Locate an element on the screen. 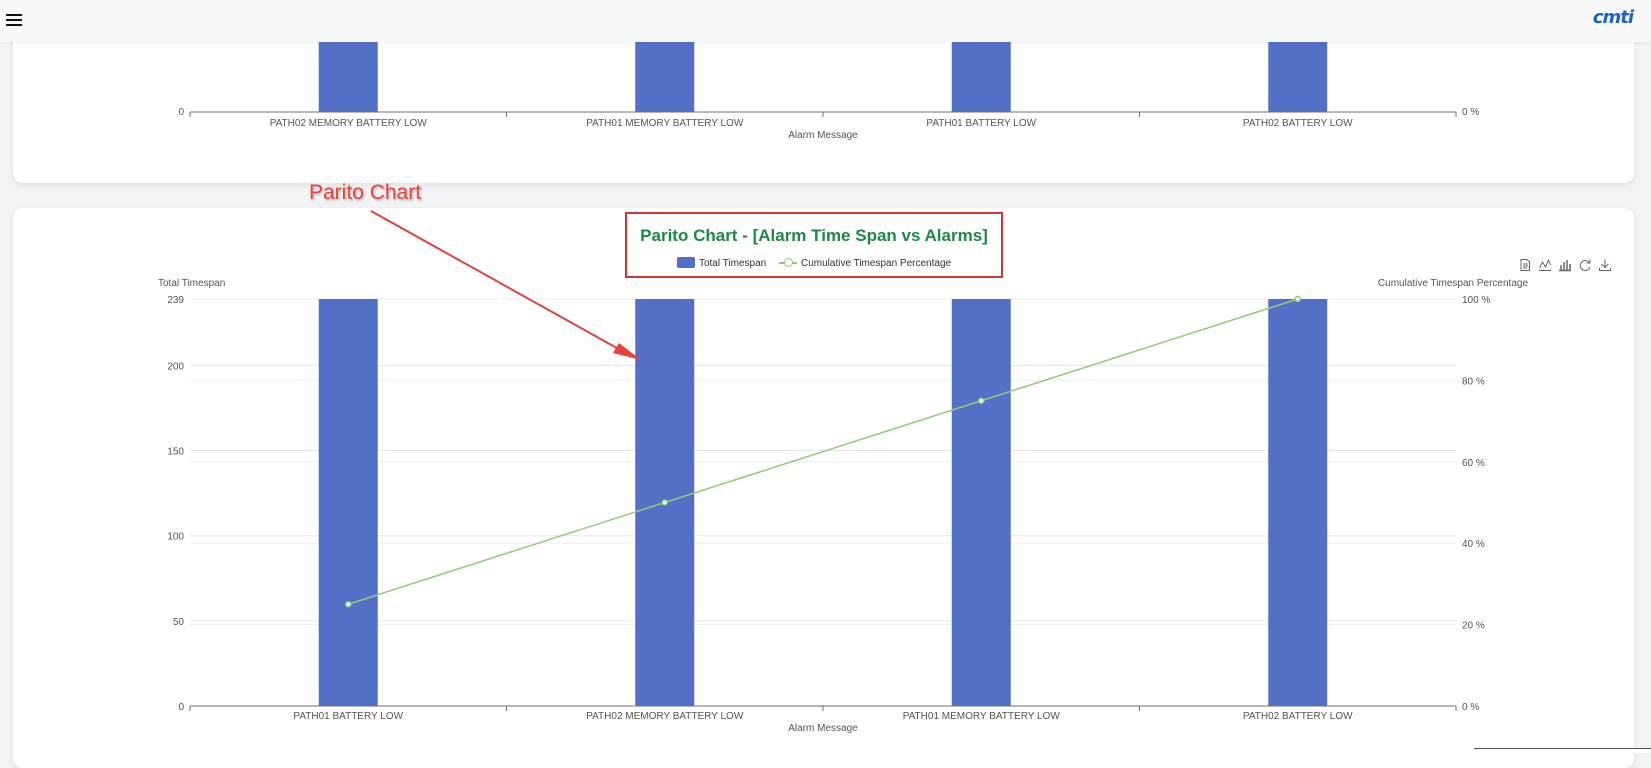 The image size is (1651, 768). y-tick-label: 200 is located at coordinates (175, 366).